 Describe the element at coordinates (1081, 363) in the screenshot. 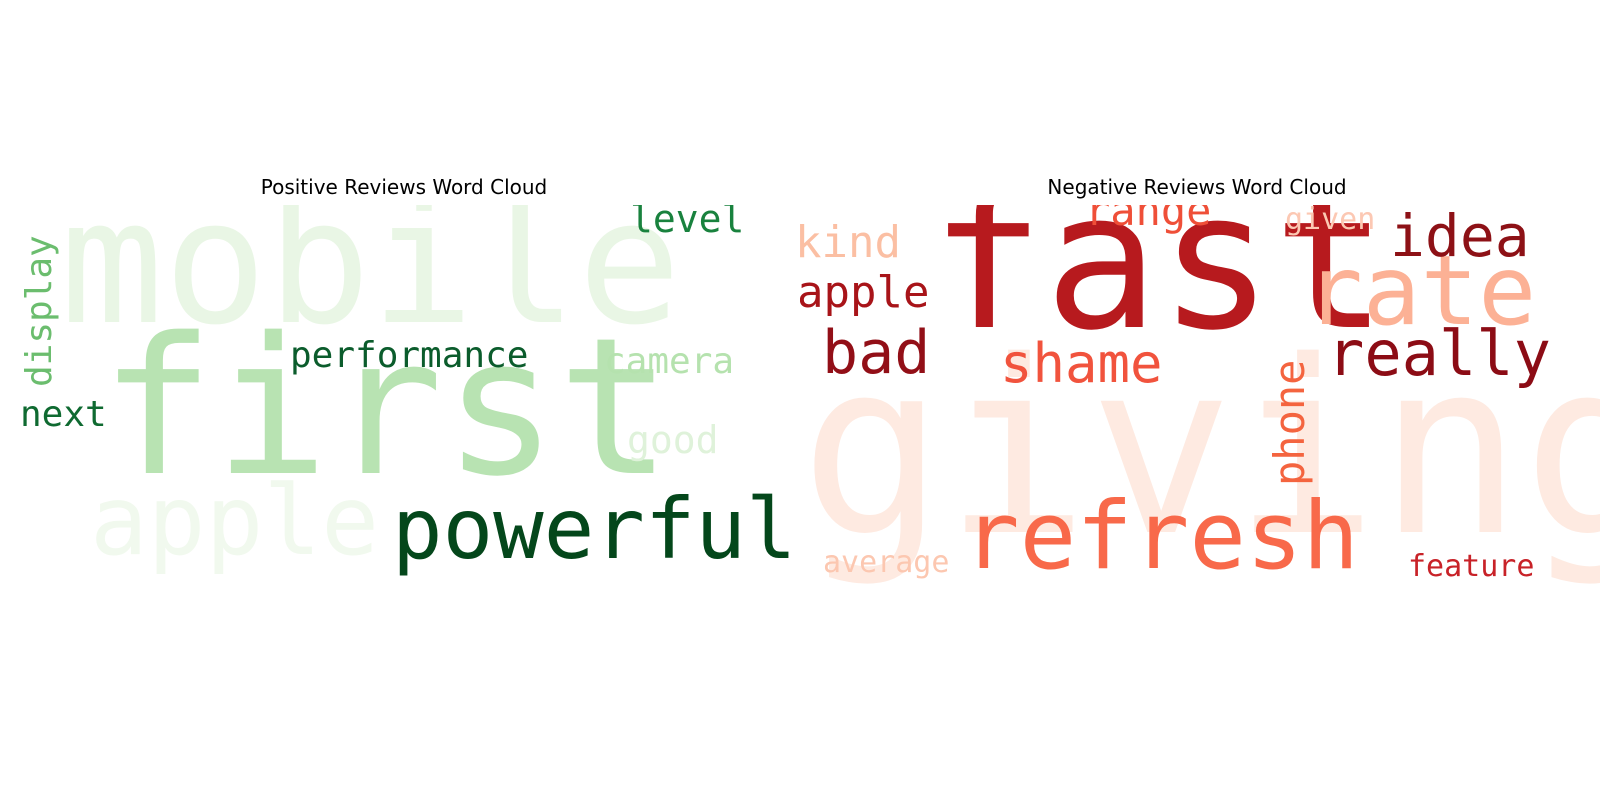

I see `negative-word-shame: shame` at that location.